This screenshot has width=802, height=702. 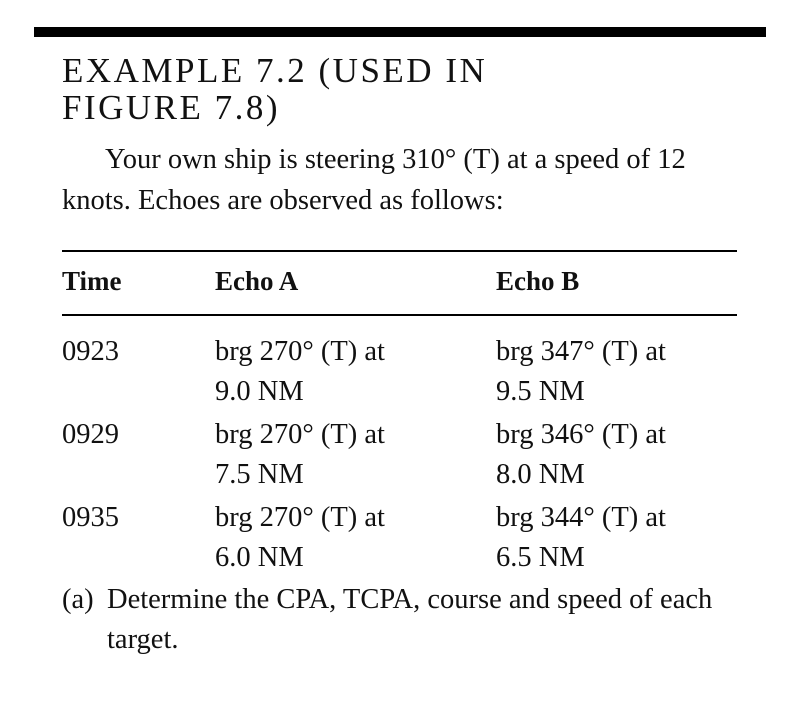 I want to click on heading-line-1: EXAMPLE 7.2 (USED IN, so click(x=275, y=70).